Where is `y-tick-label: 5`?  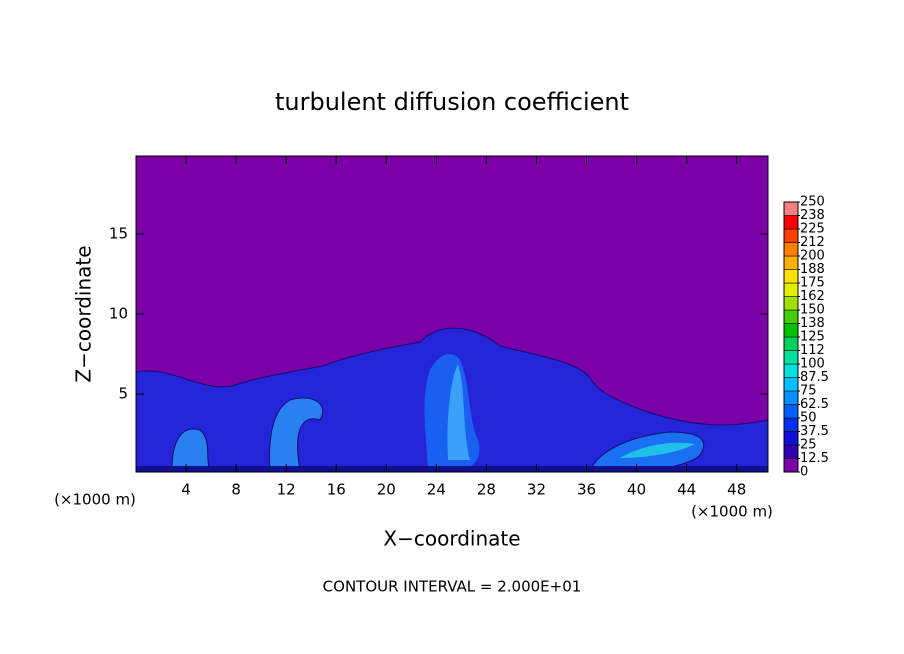 y-tick-label: 5 is located at coordinates (123, 394).